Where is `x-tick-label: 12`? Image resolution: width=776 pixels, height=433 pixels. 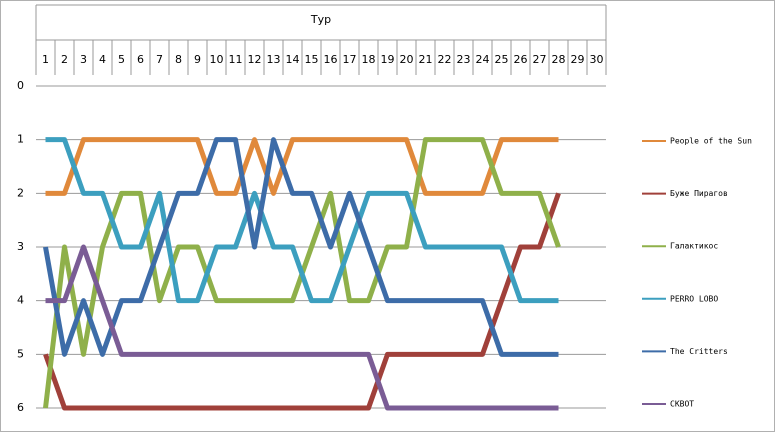 x-tick-label: 12 is located at coordinates (255, 59).